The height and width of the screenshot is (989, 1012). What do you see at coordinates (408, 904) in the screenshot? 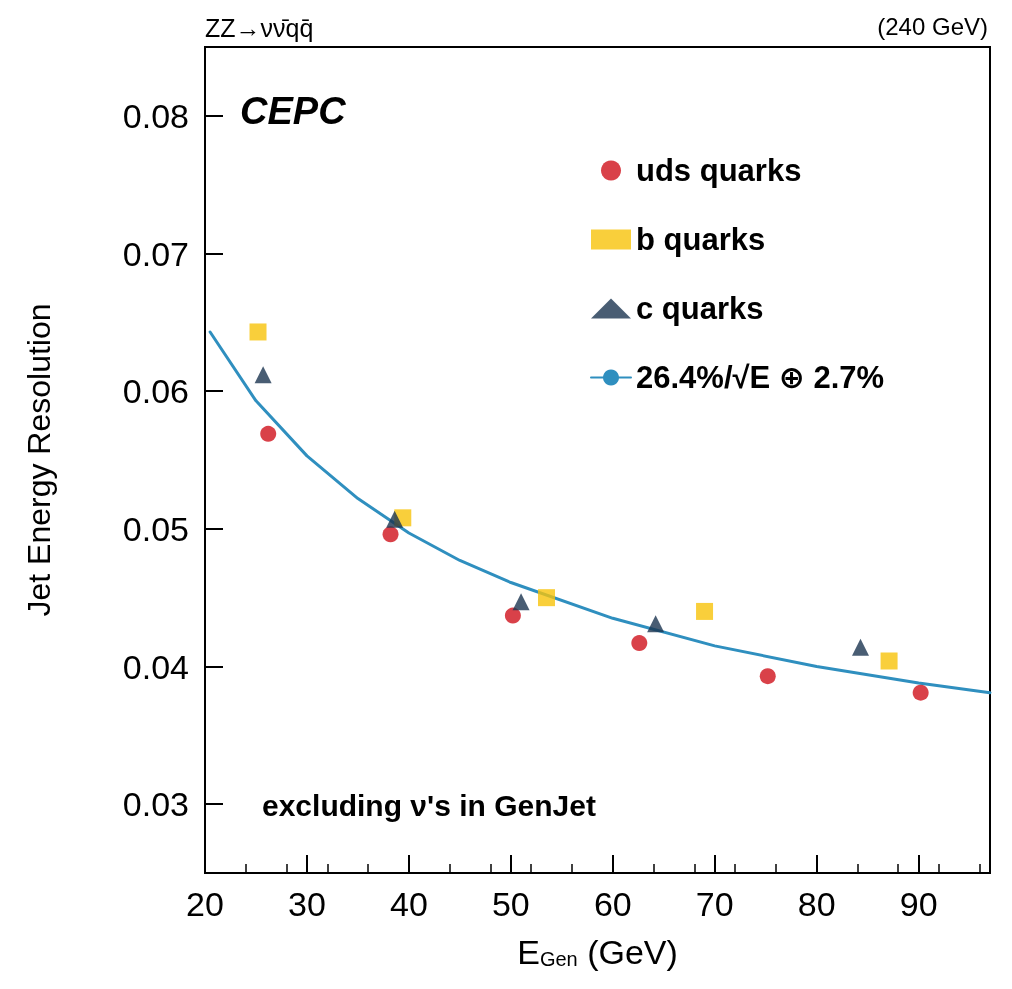
I see `x-tick-label: 40` at bounding box center [408, 904].